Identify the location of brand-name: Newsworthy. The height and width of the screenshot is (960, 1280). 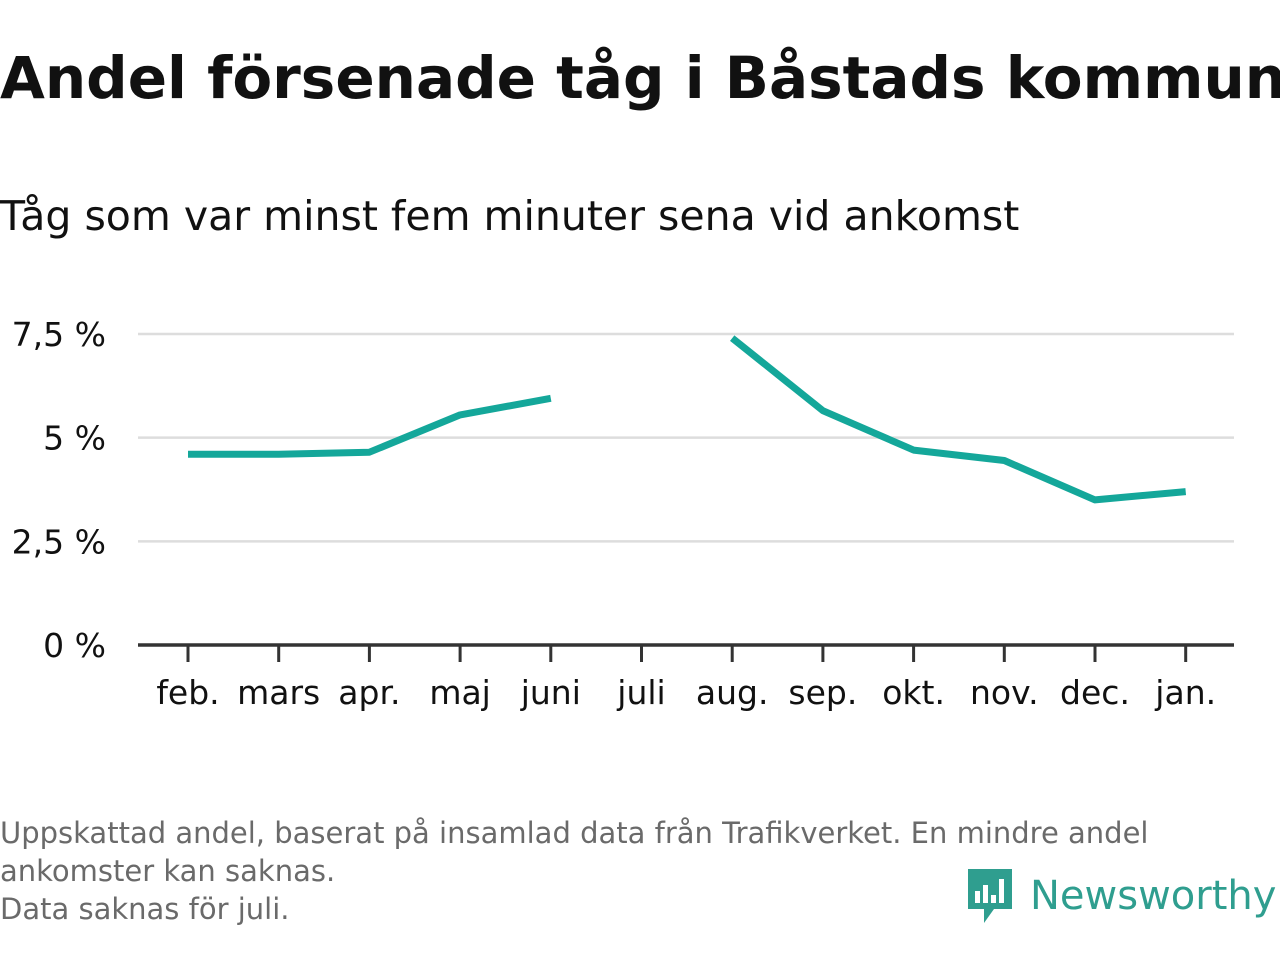
(1153, 896).